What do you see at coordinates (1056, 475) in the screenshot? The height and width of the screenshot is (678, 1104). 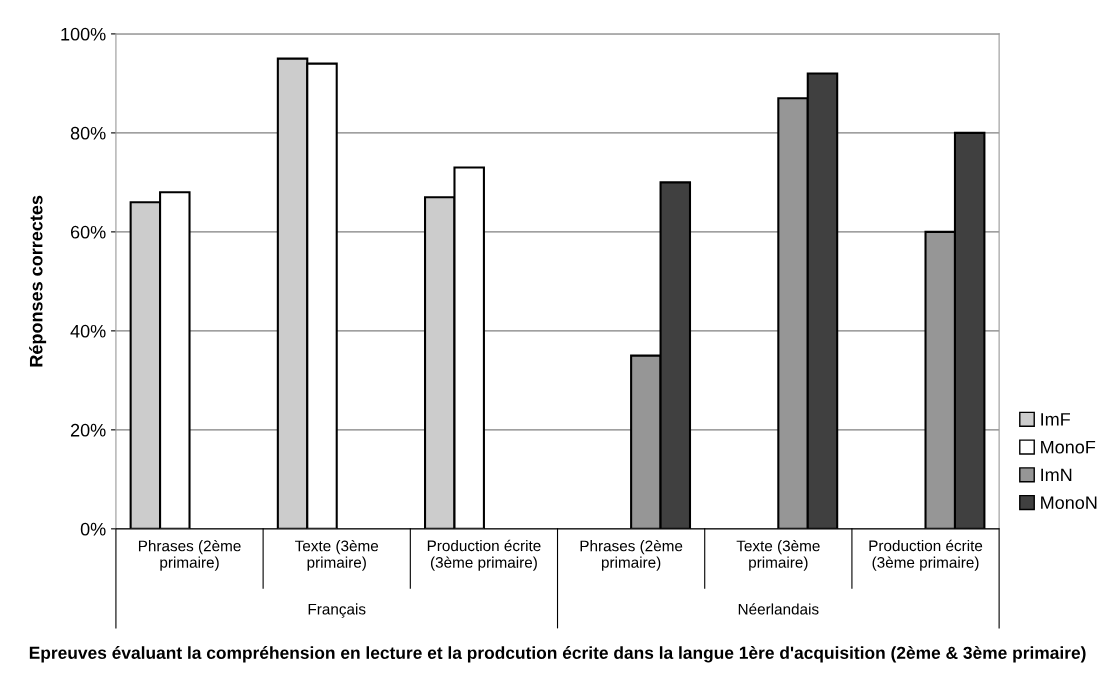 I see `legend-label: ImN` at bounding box center [1056, 475].